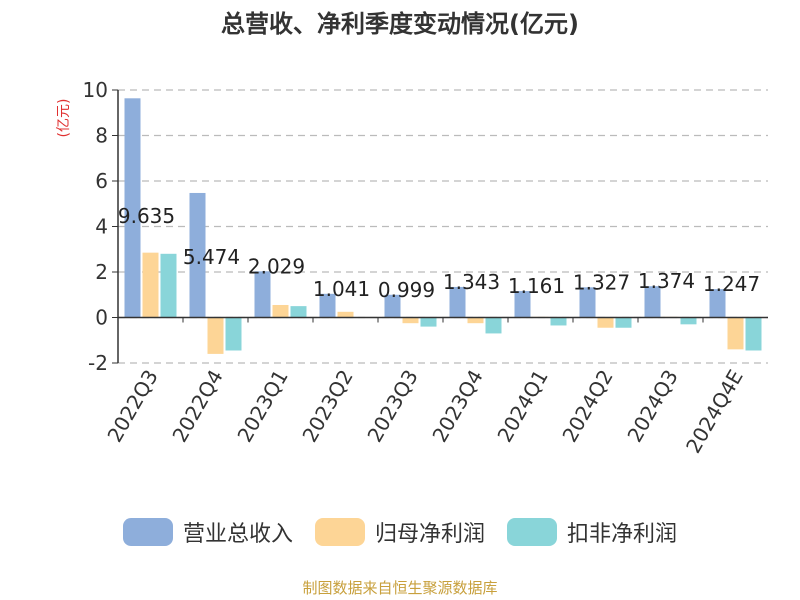 The image size is (800, 600). What do you see at coordinates (688, 321) in the screenshot?
I see `bar-2-2024Q3` at bounding box center [688, 321].